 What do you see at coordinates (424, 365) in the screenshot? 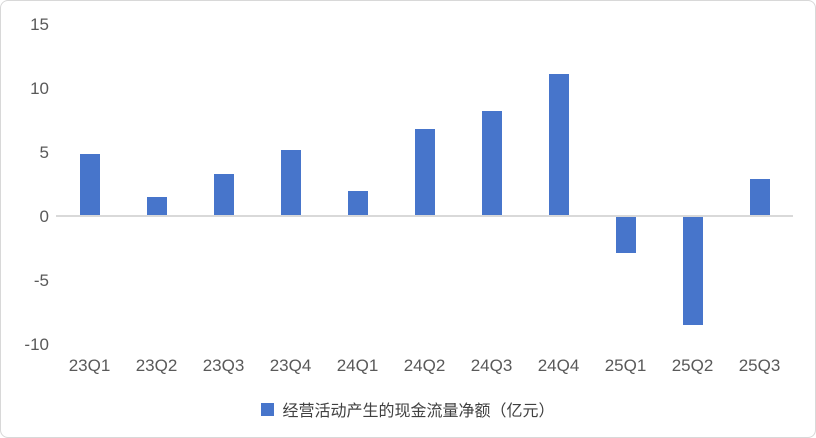
I see `x-axis-tick-label-24Q2: 24Q2` at bounding box center [424, 365].